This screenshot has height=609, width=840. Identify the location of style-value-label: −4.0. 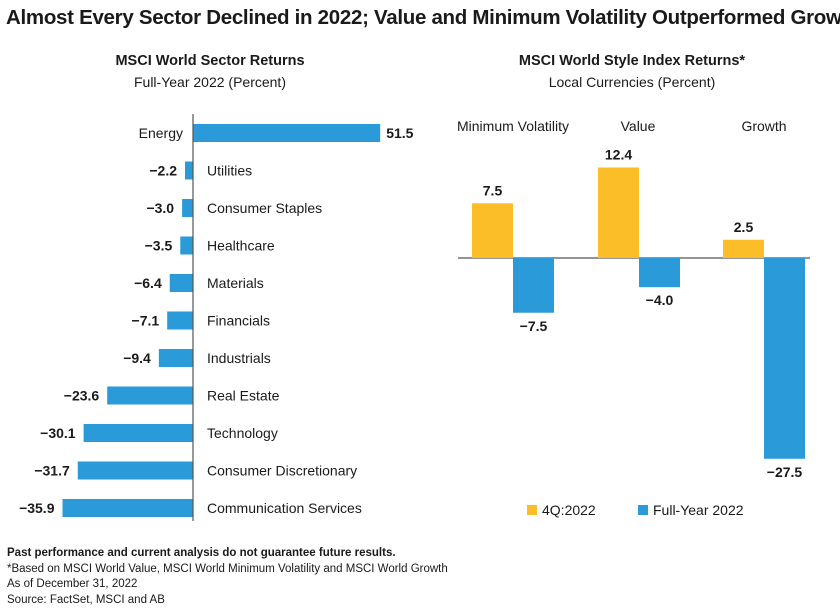
(660, 300).